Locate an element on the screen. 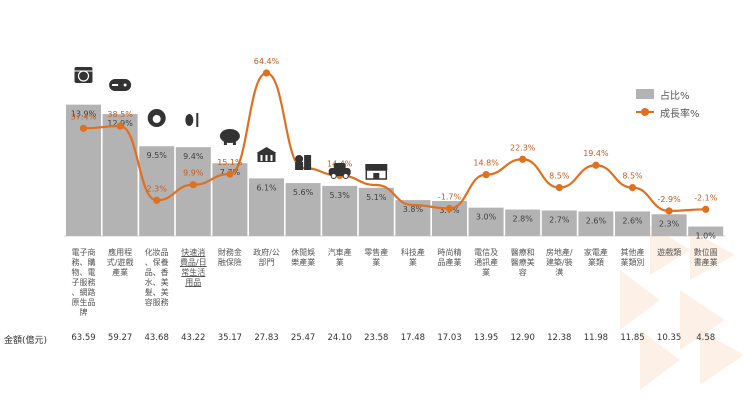 This screenshot has height=414, width=744. category-label-line: 應用程 is located at coordinates (120, 252).